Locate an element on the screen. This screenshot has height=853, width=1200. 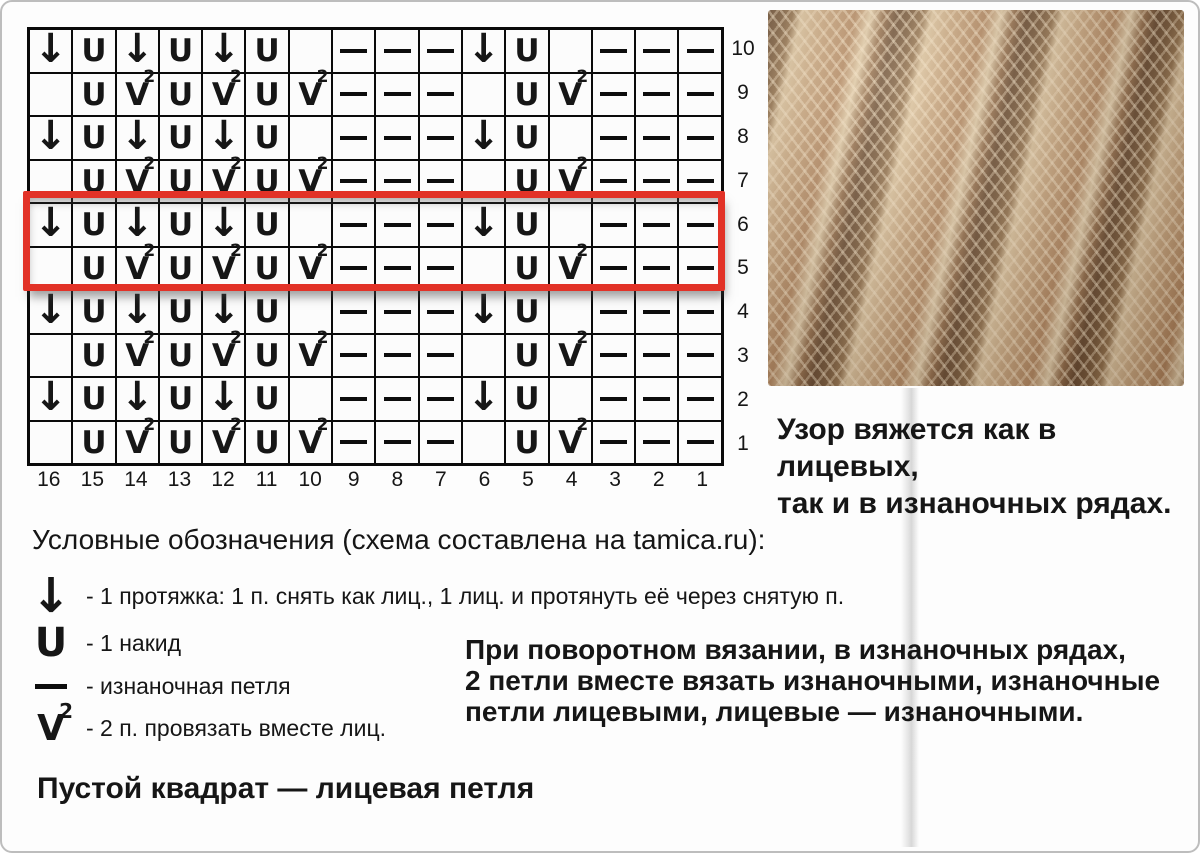
cell-r4-c3 is located at coordinates (613, 312).